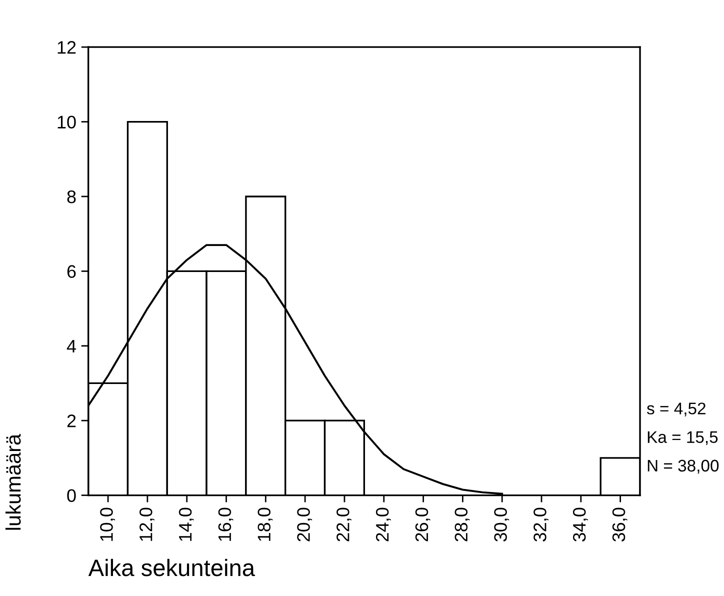 This screenshot has height=596, width=724. Describe the element at coordinates (147, 524) in the screenshot. I see `x-tick-label: 12,0` at that location.